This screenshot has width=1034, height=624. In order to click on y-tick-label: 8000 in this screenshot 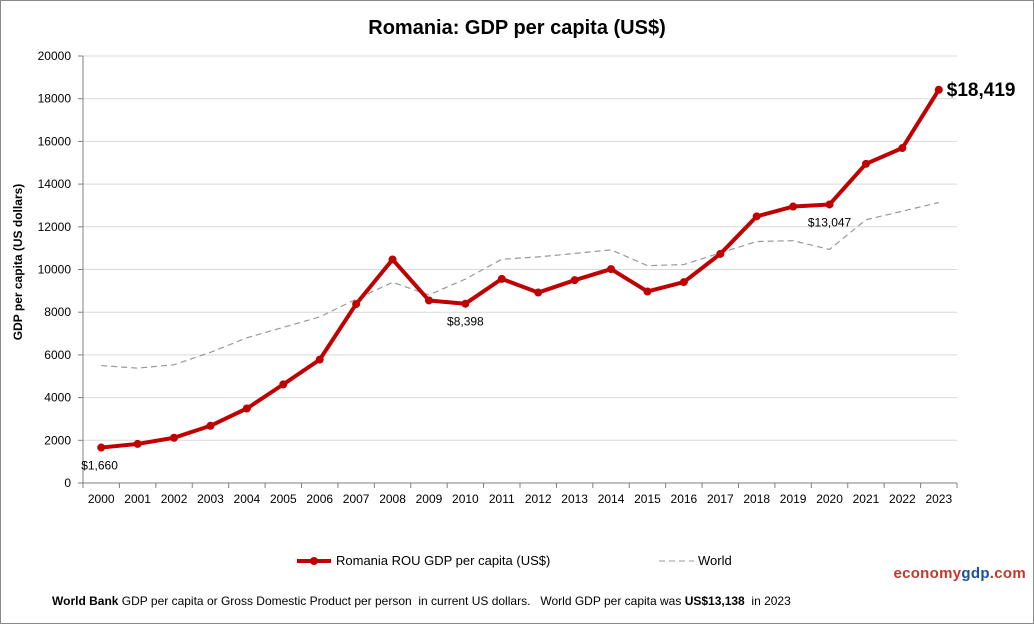, I will do `click(57, 312)`.